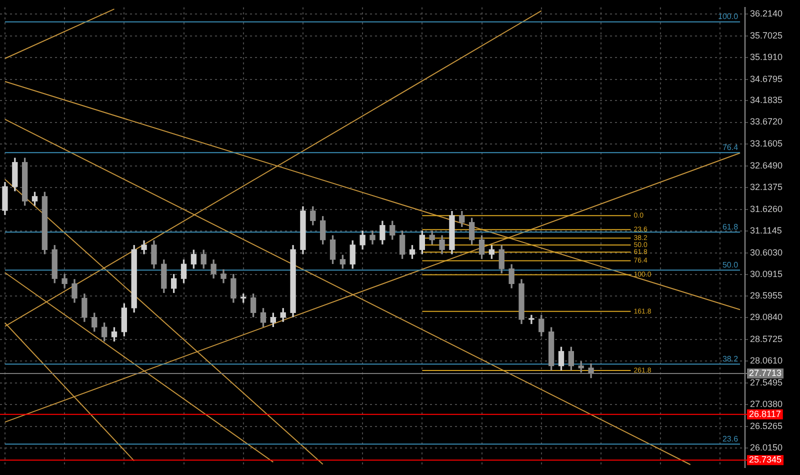 The image size is (800, 475). Describe the element at coordinates (730, 439) in the screenshot. I see `series-label: 23.6` at that location.